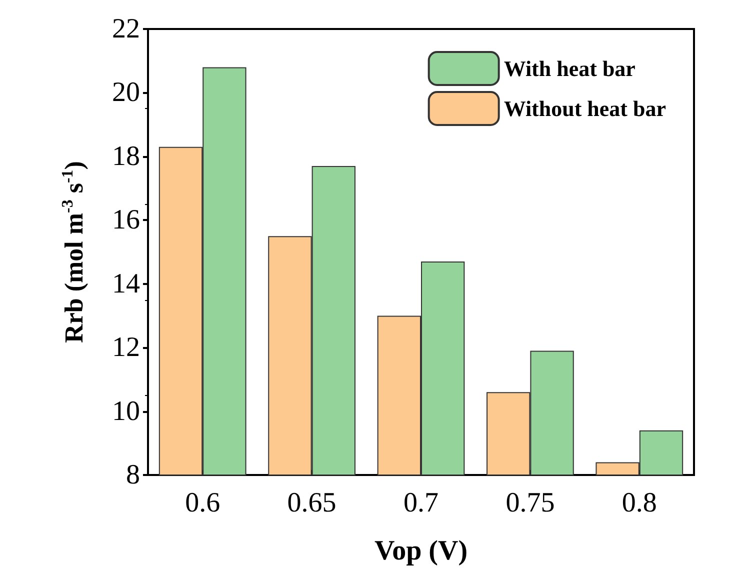  Describe the element at coordinates (421, 503) in the screenshot. I see `x-tick-label: 0.7` at that location.